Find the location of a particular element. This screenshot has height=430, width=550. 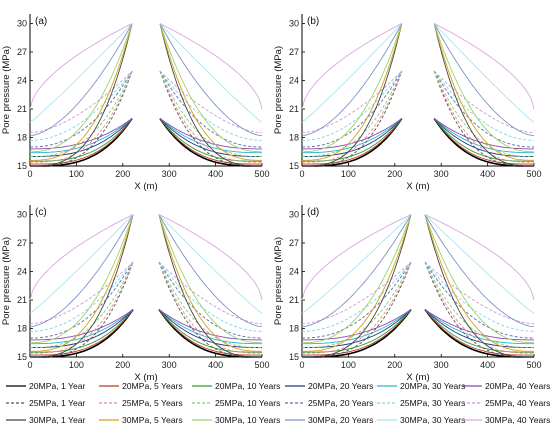

legend-label: 20MPa, 5 Years is located at coordinates (152, 386).